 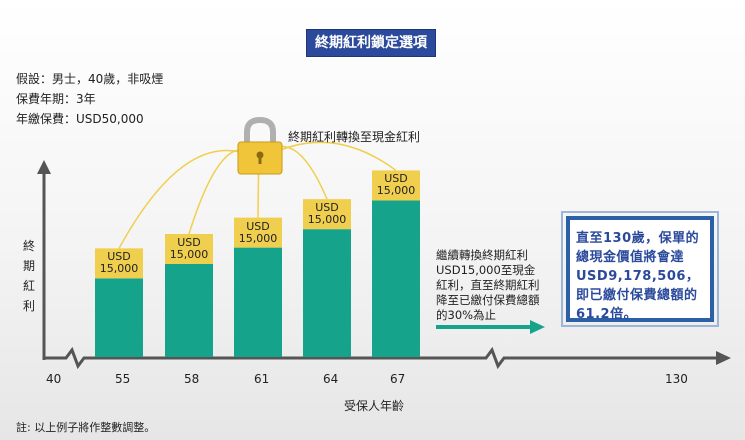 What do you see at coordinates (28, 276) in the screenshot?
I see `y-axis-label: 終期紅利` at bounding box center [28, 276].